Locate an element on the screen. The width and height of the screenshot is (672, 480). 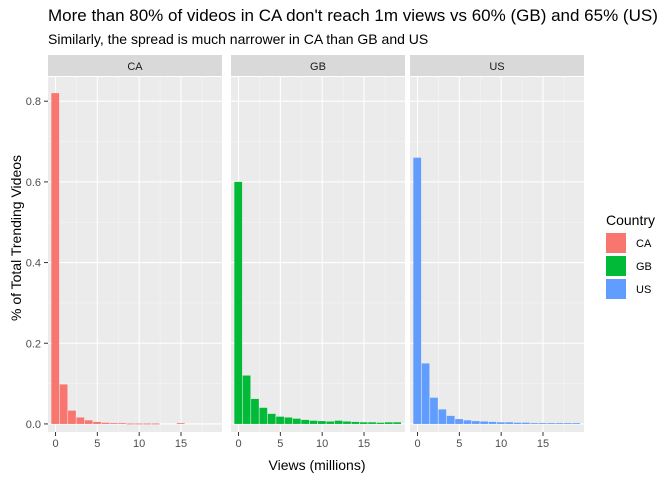
x-axis-title: Views (millions) is located at coordinates (317, 465).